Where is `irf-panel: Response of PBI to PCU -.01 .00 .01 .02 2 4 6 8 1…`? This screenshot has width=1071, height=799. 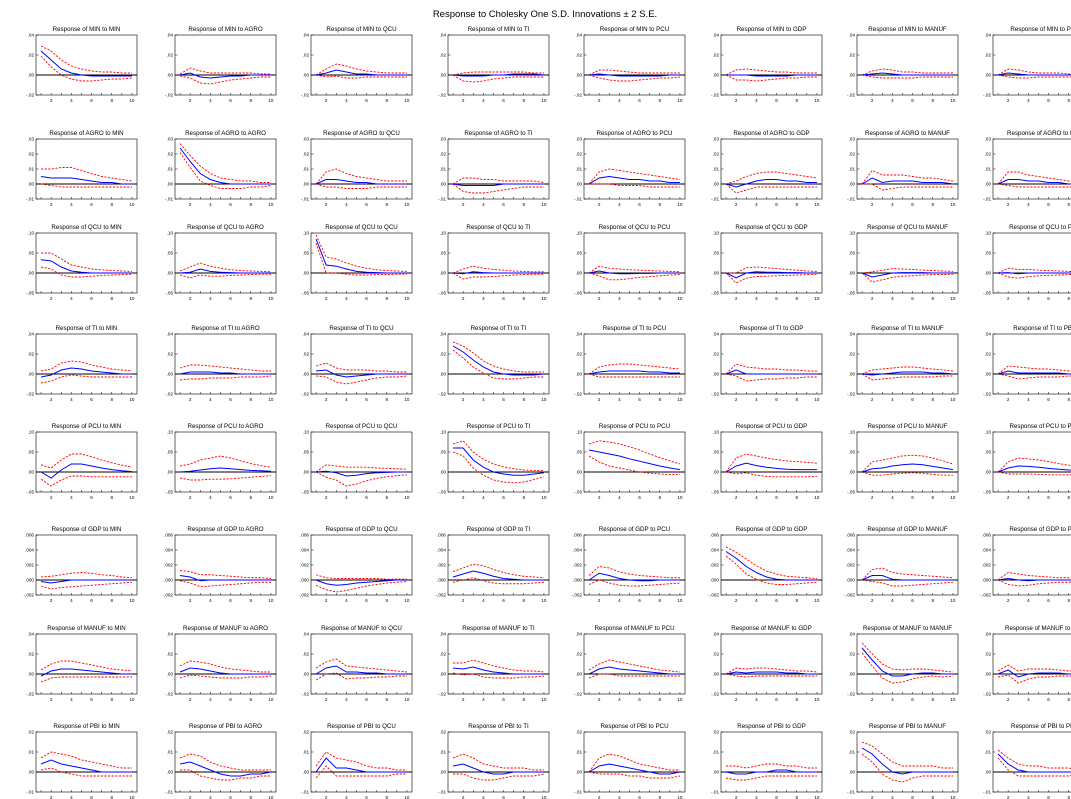
irf-panel: Response of PBI to PCU -.01 .00 .01 .02 2 4 6 8 1… is located at coordinates (630, 761).